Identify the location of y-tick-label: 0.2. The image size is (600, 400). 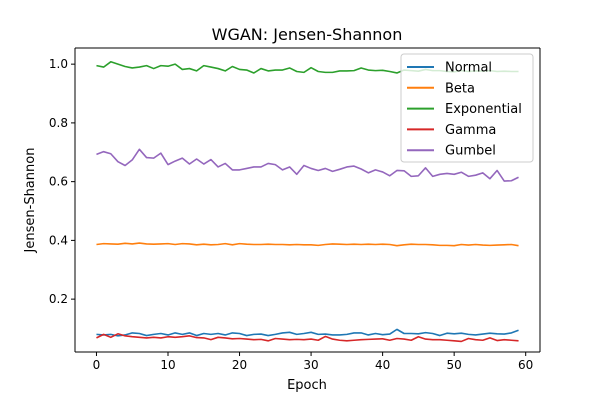
(58, 299).